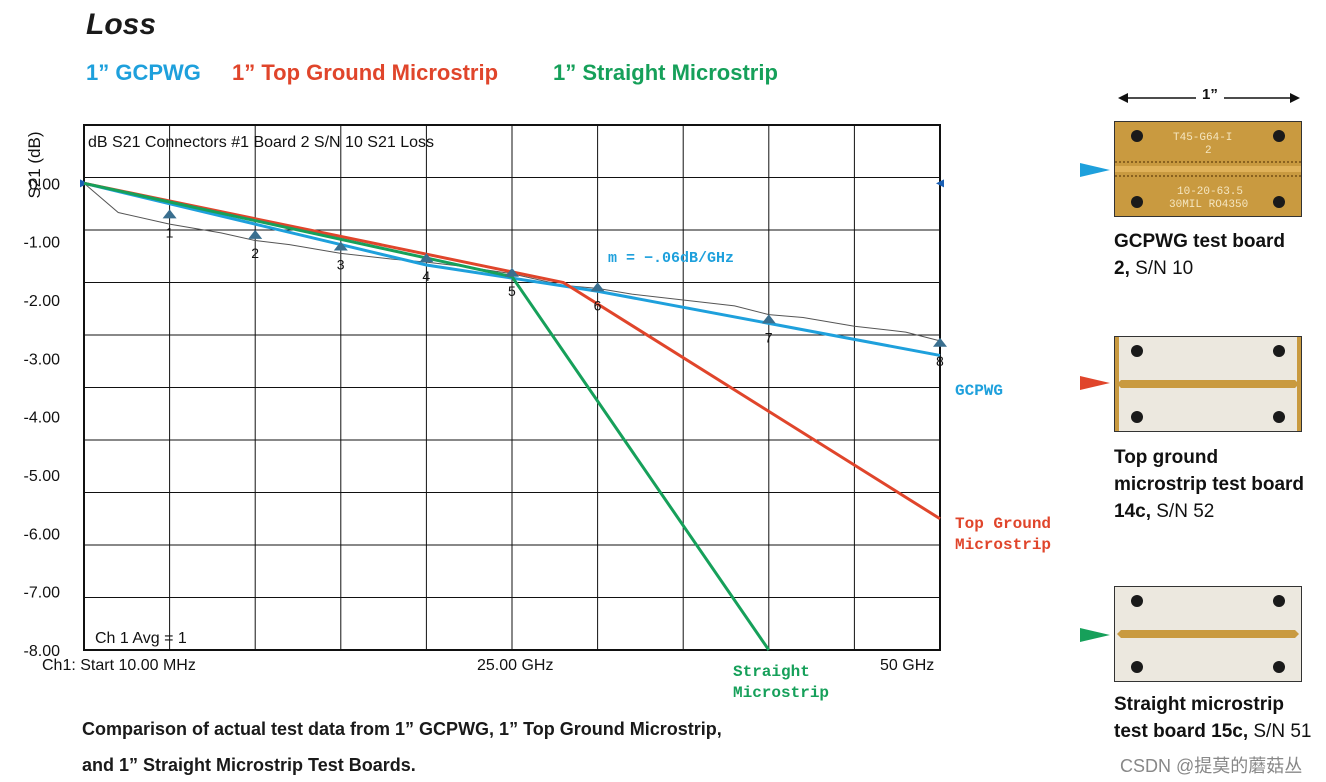  I want to click on y-tick-label: -8.00, so click(42, 651).